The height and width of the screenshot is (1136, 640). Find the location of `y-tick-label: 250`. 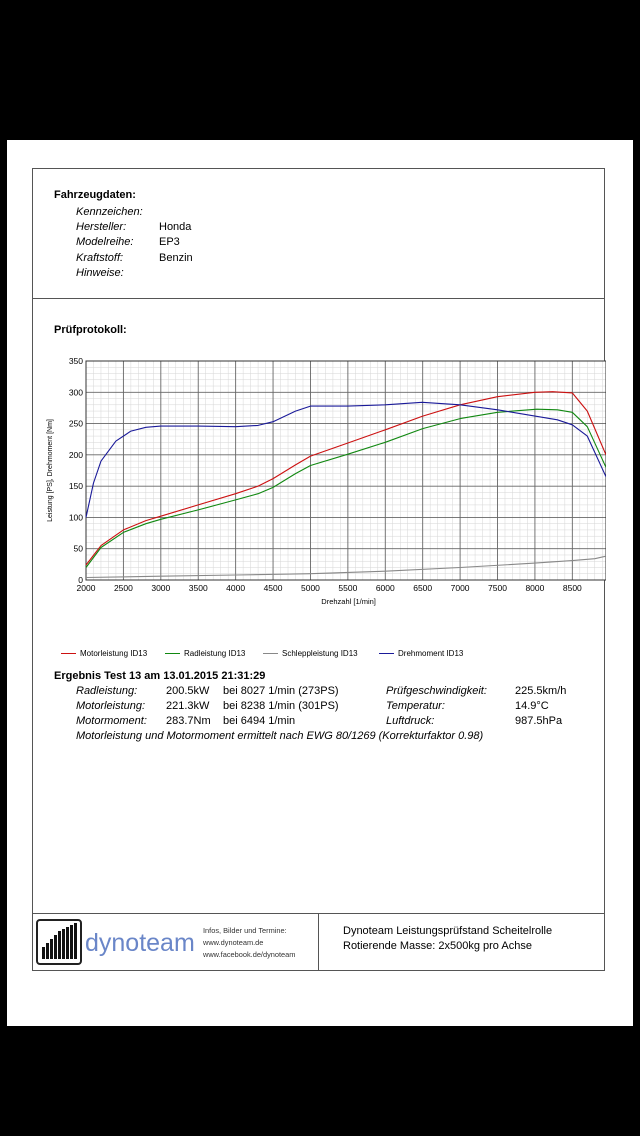

y-tick-label: 250 is located at coordinates (76, 424).